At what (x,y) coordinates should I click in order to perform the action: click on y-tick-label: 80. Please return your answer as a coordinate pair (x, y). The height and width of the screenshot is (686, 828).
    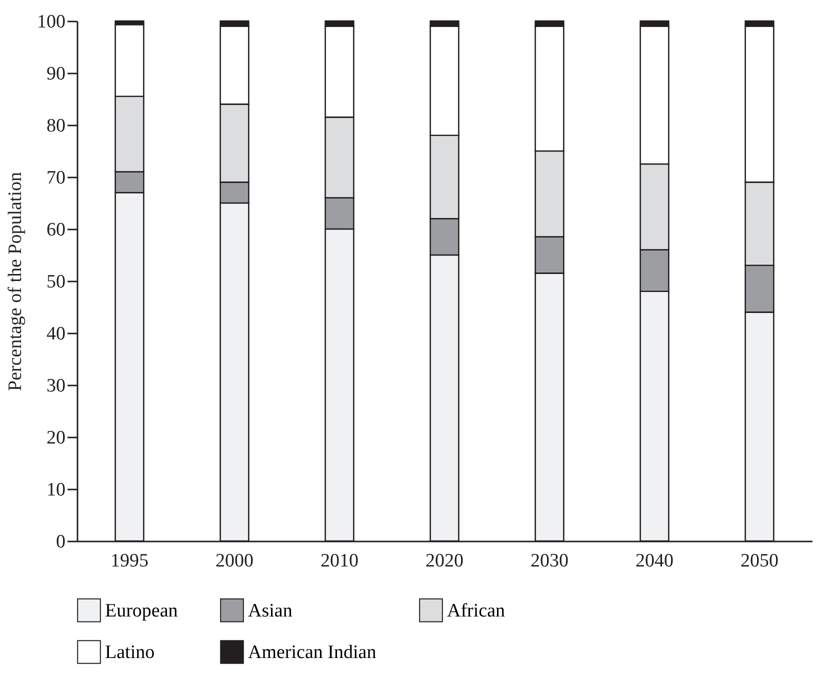
    Looking at the image, I should click on (56, 126).